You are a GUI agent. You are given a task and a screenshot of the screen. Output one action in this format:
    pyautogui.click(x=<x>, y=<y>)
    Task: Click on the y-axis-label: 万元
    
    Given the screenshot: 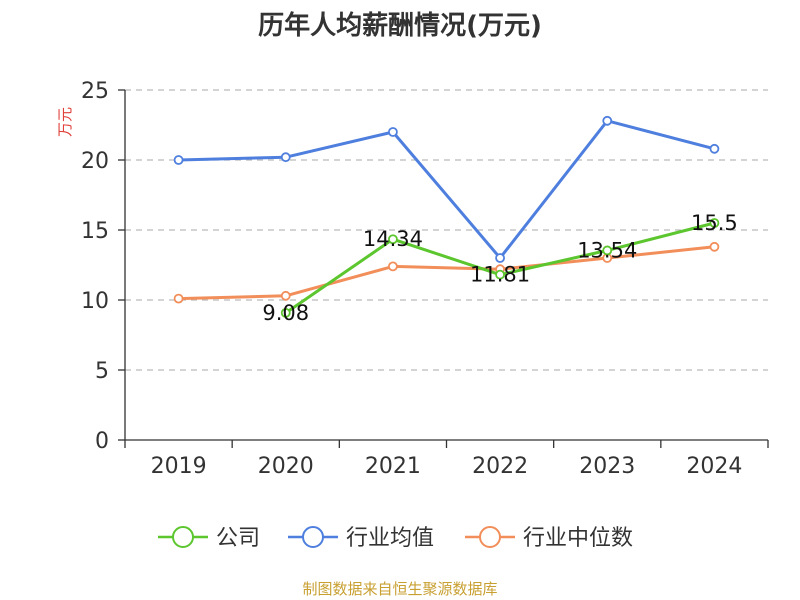 What is the action you would take?
    pyautogui.click(x=65, y=122)
    